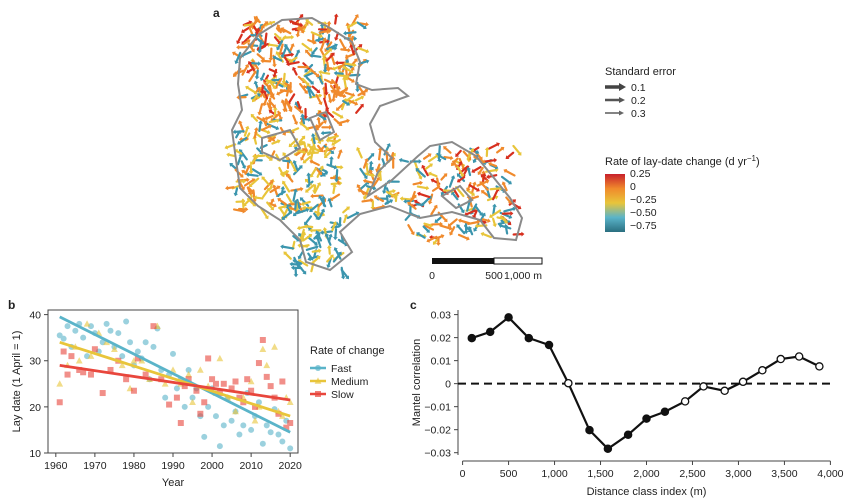 The width and height of the screenshot is (849, 500). Describe the element at coordinates (441, 339) in the screenshot. I see `y-tick-label: 0.02` at that location.